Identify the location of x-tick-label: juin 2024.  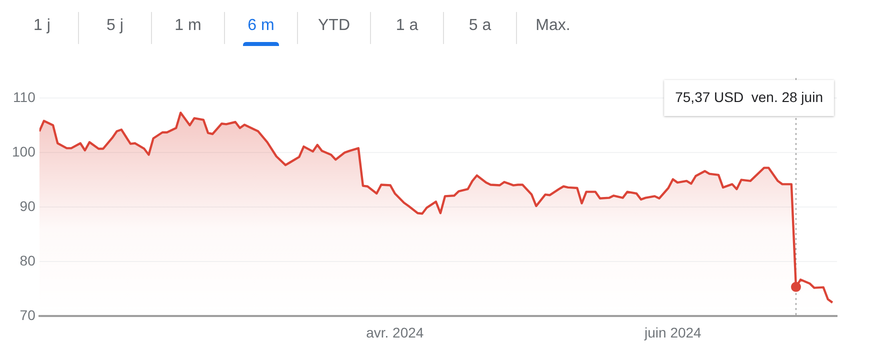
(673, 332).